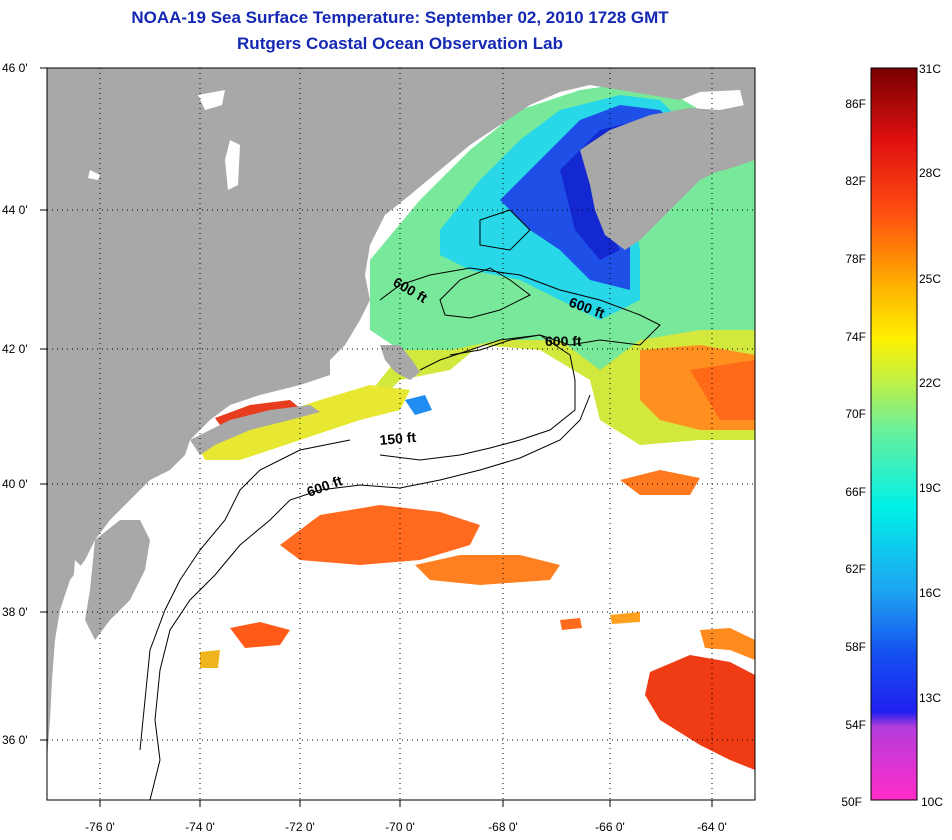 The image size is (952, 840). I want to click on land-nova-scotia, so click(667, 172).